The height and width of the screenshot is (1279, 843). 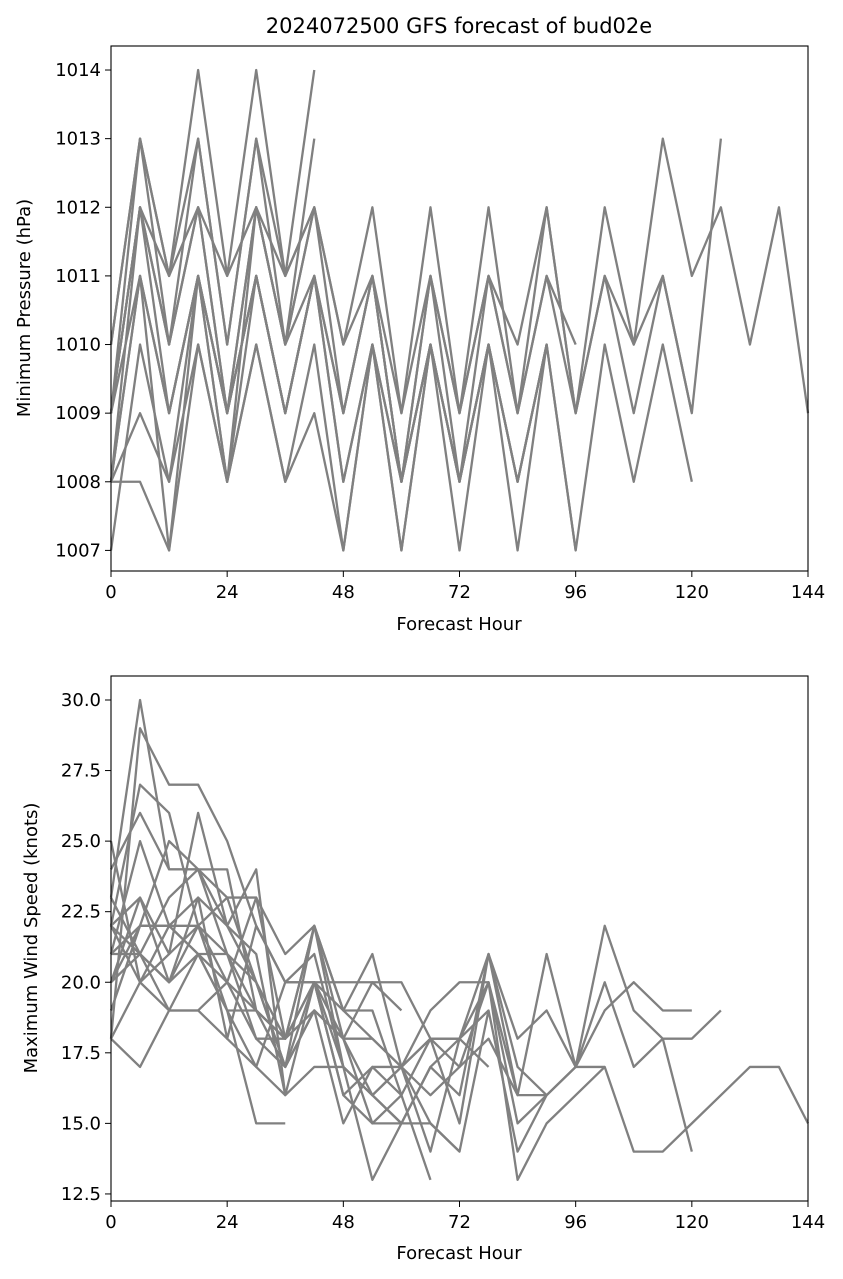 What do you see at coordinates (692, 1222) in the screenshot?
I see `wind-x-tick-label: 120` at bounding box center [692, 1222].